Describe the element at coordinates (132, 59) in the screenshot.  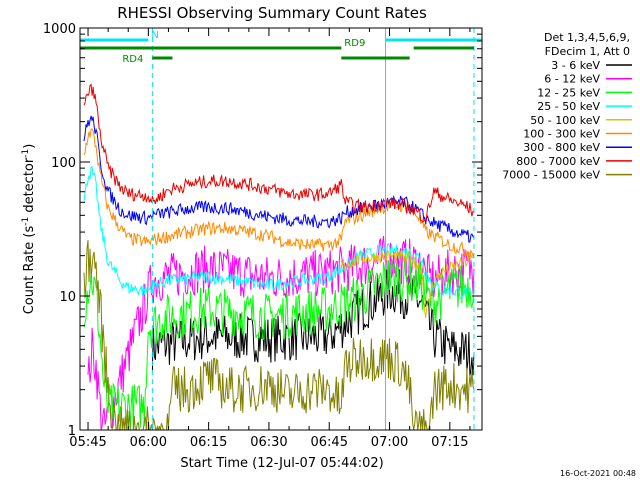
I see `flag-label: RD4` at that location.